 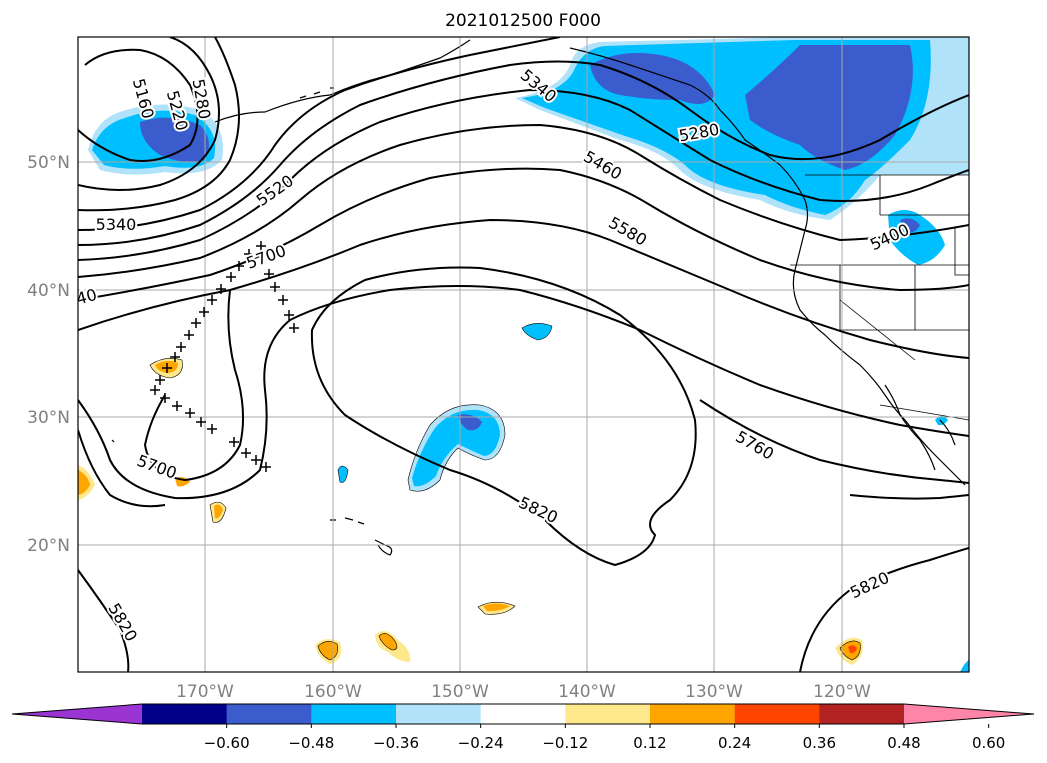 I want to click on map-title: 2021012500 F000, so click(x=523, y=21).